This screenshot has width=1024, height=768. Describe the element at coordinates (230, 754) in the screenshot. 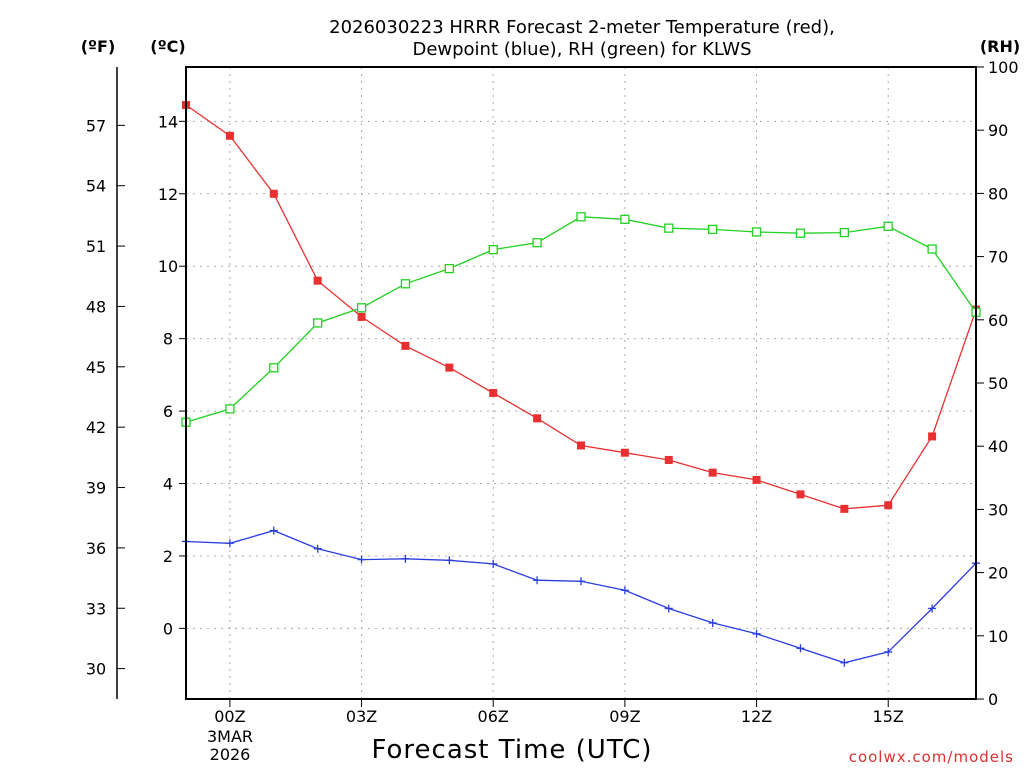

I see `date-label-year: 2026` at that location.